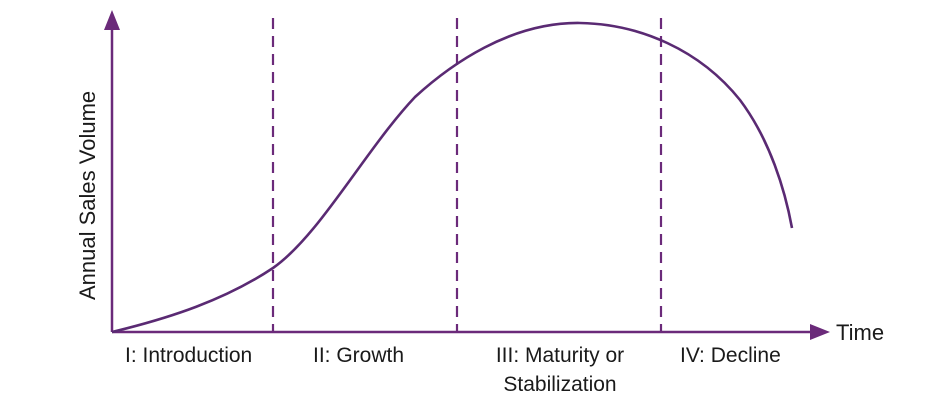  Describe the element at coordinates (112, 20) in the screenshot. I see `y-axis-arrow-icon` at that location.